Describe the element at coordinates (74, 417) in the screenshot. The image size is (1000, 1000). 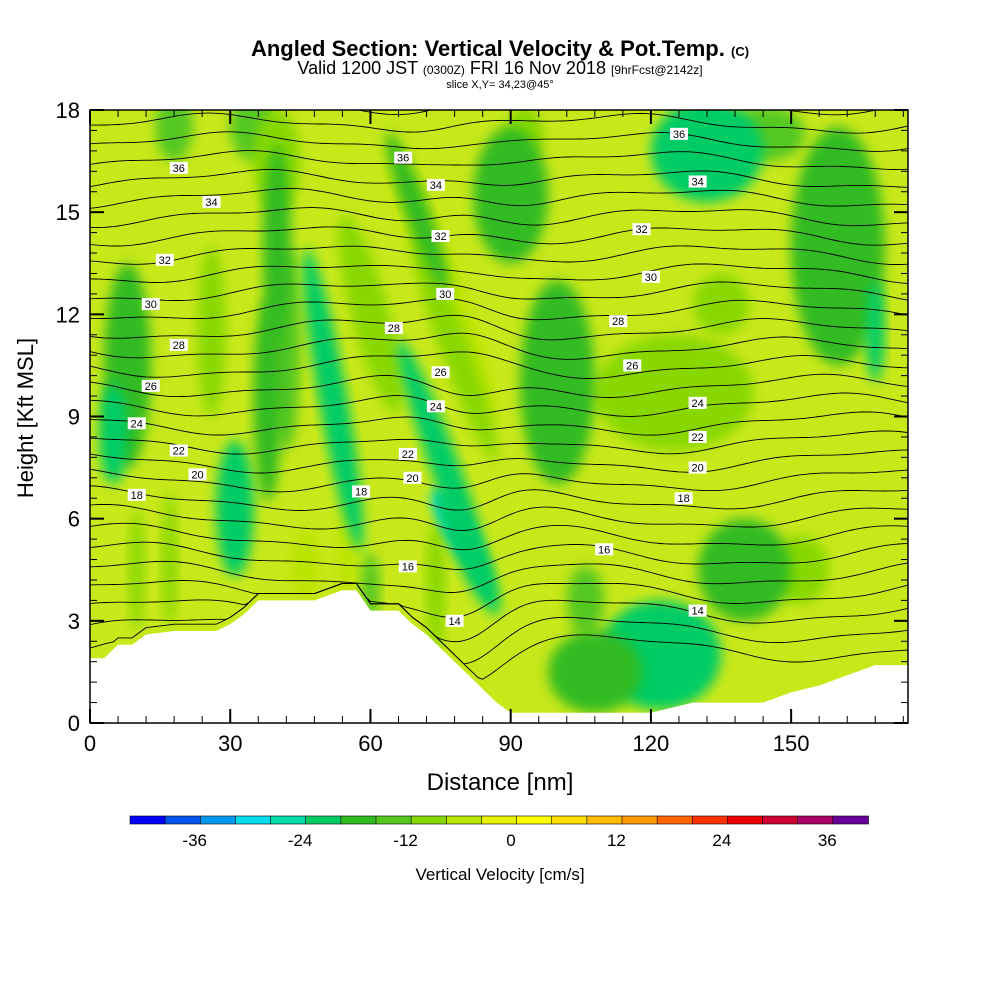
I see `y-tick-label: 9` at that location.